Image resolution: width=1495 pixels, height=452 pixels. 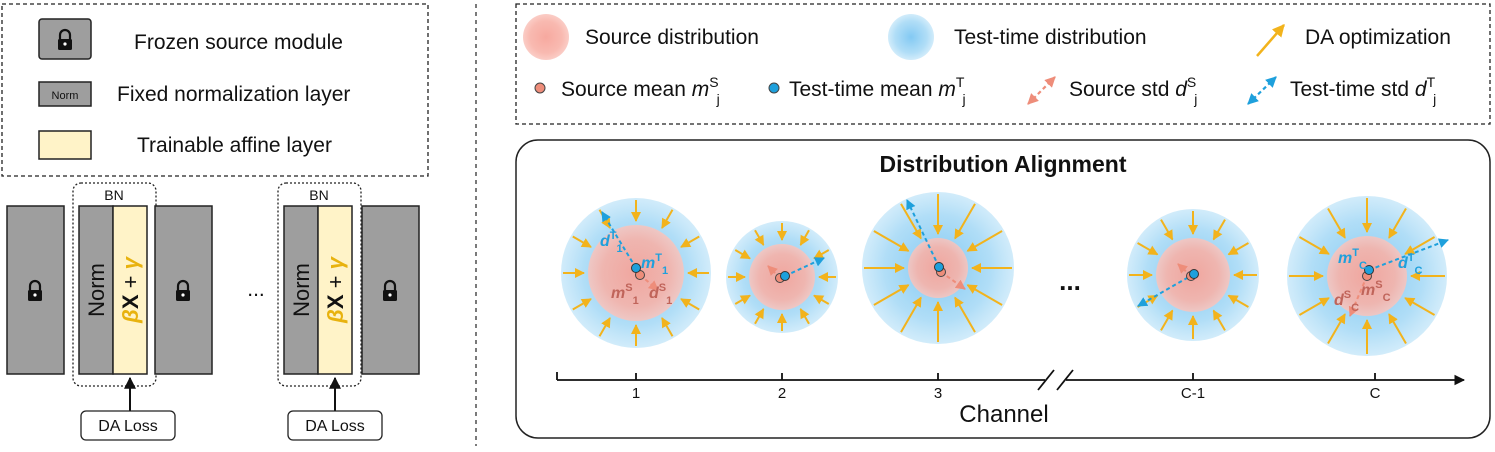 I want to click on channel-1-distribution, so click(x=636, y=273).